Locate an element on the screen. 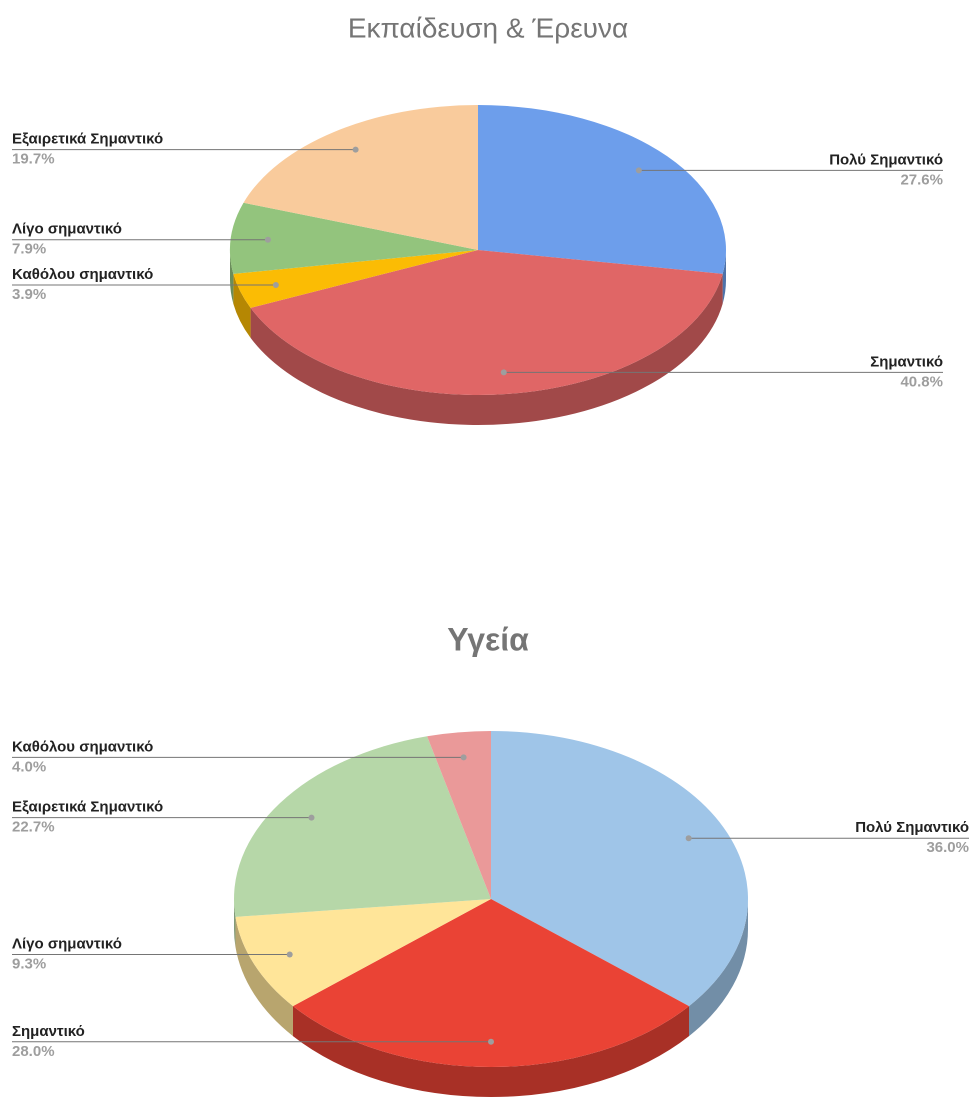 The height and width of the screenshot is (1097, 973). label-value: 36.0% is located at coordinates (947, 847).